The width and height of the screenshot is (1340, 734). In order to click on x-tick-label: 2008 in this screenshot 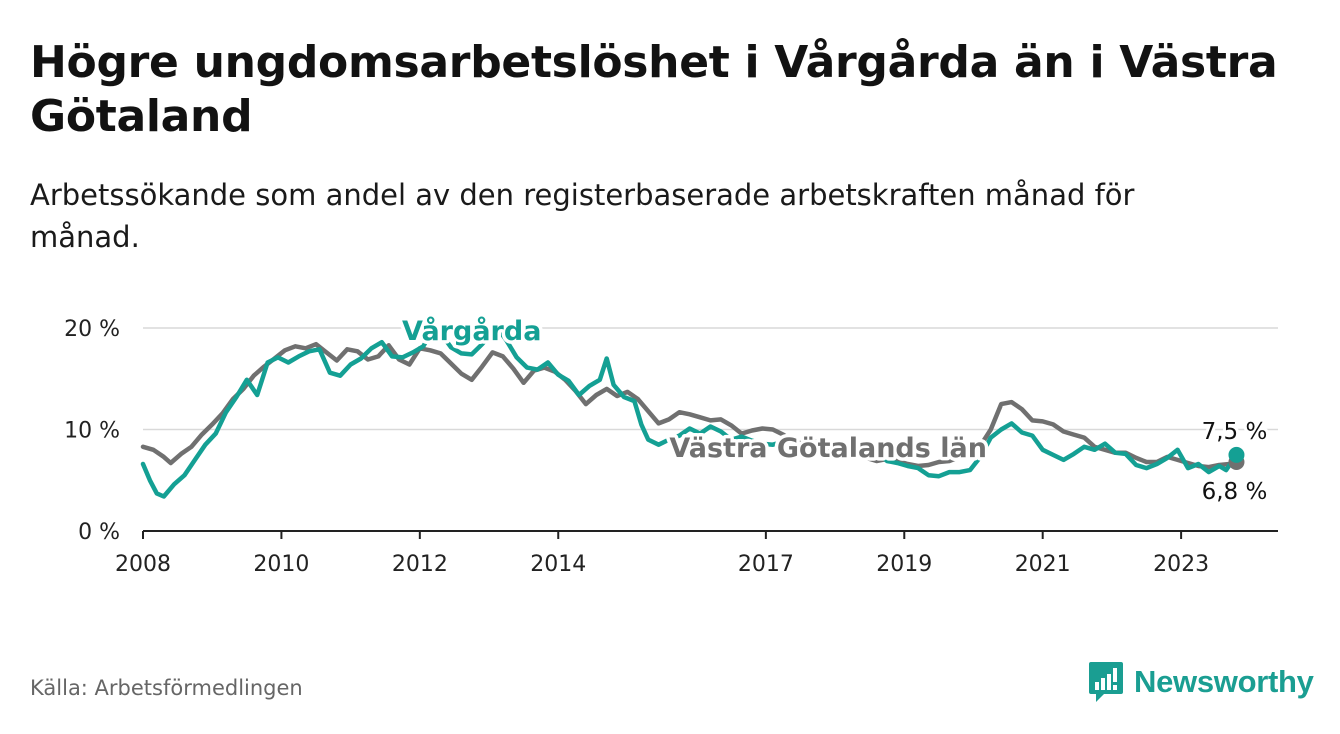, I will do `click(143, 564)`.